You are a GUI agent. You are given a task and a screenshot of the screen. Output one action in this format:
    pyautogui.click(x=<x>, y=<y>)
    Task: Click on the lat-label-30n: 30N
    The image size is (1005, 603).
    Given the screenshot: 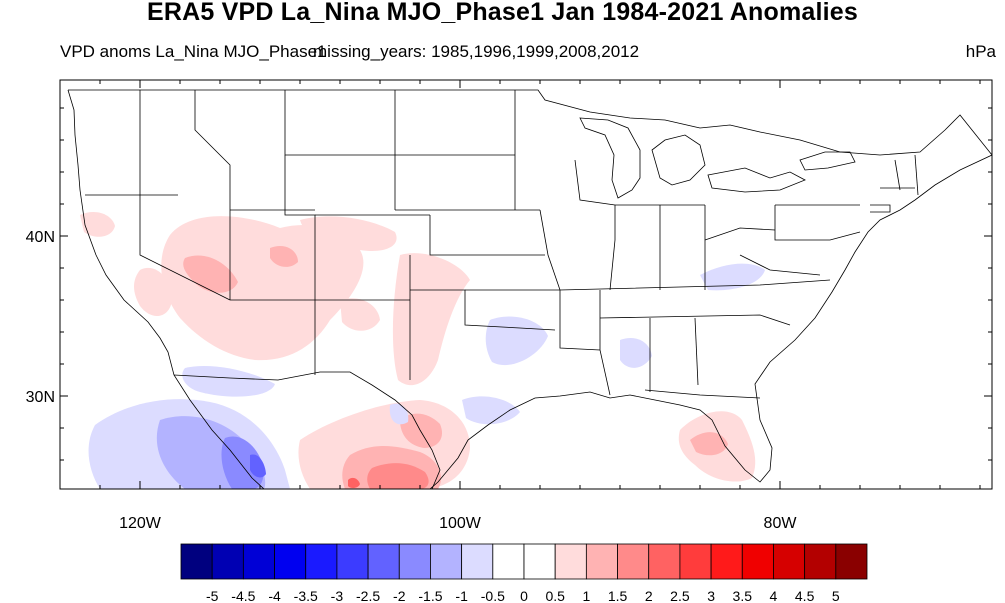 What is the action you would take?
    pyautogui.click(x=40, y=397)
    